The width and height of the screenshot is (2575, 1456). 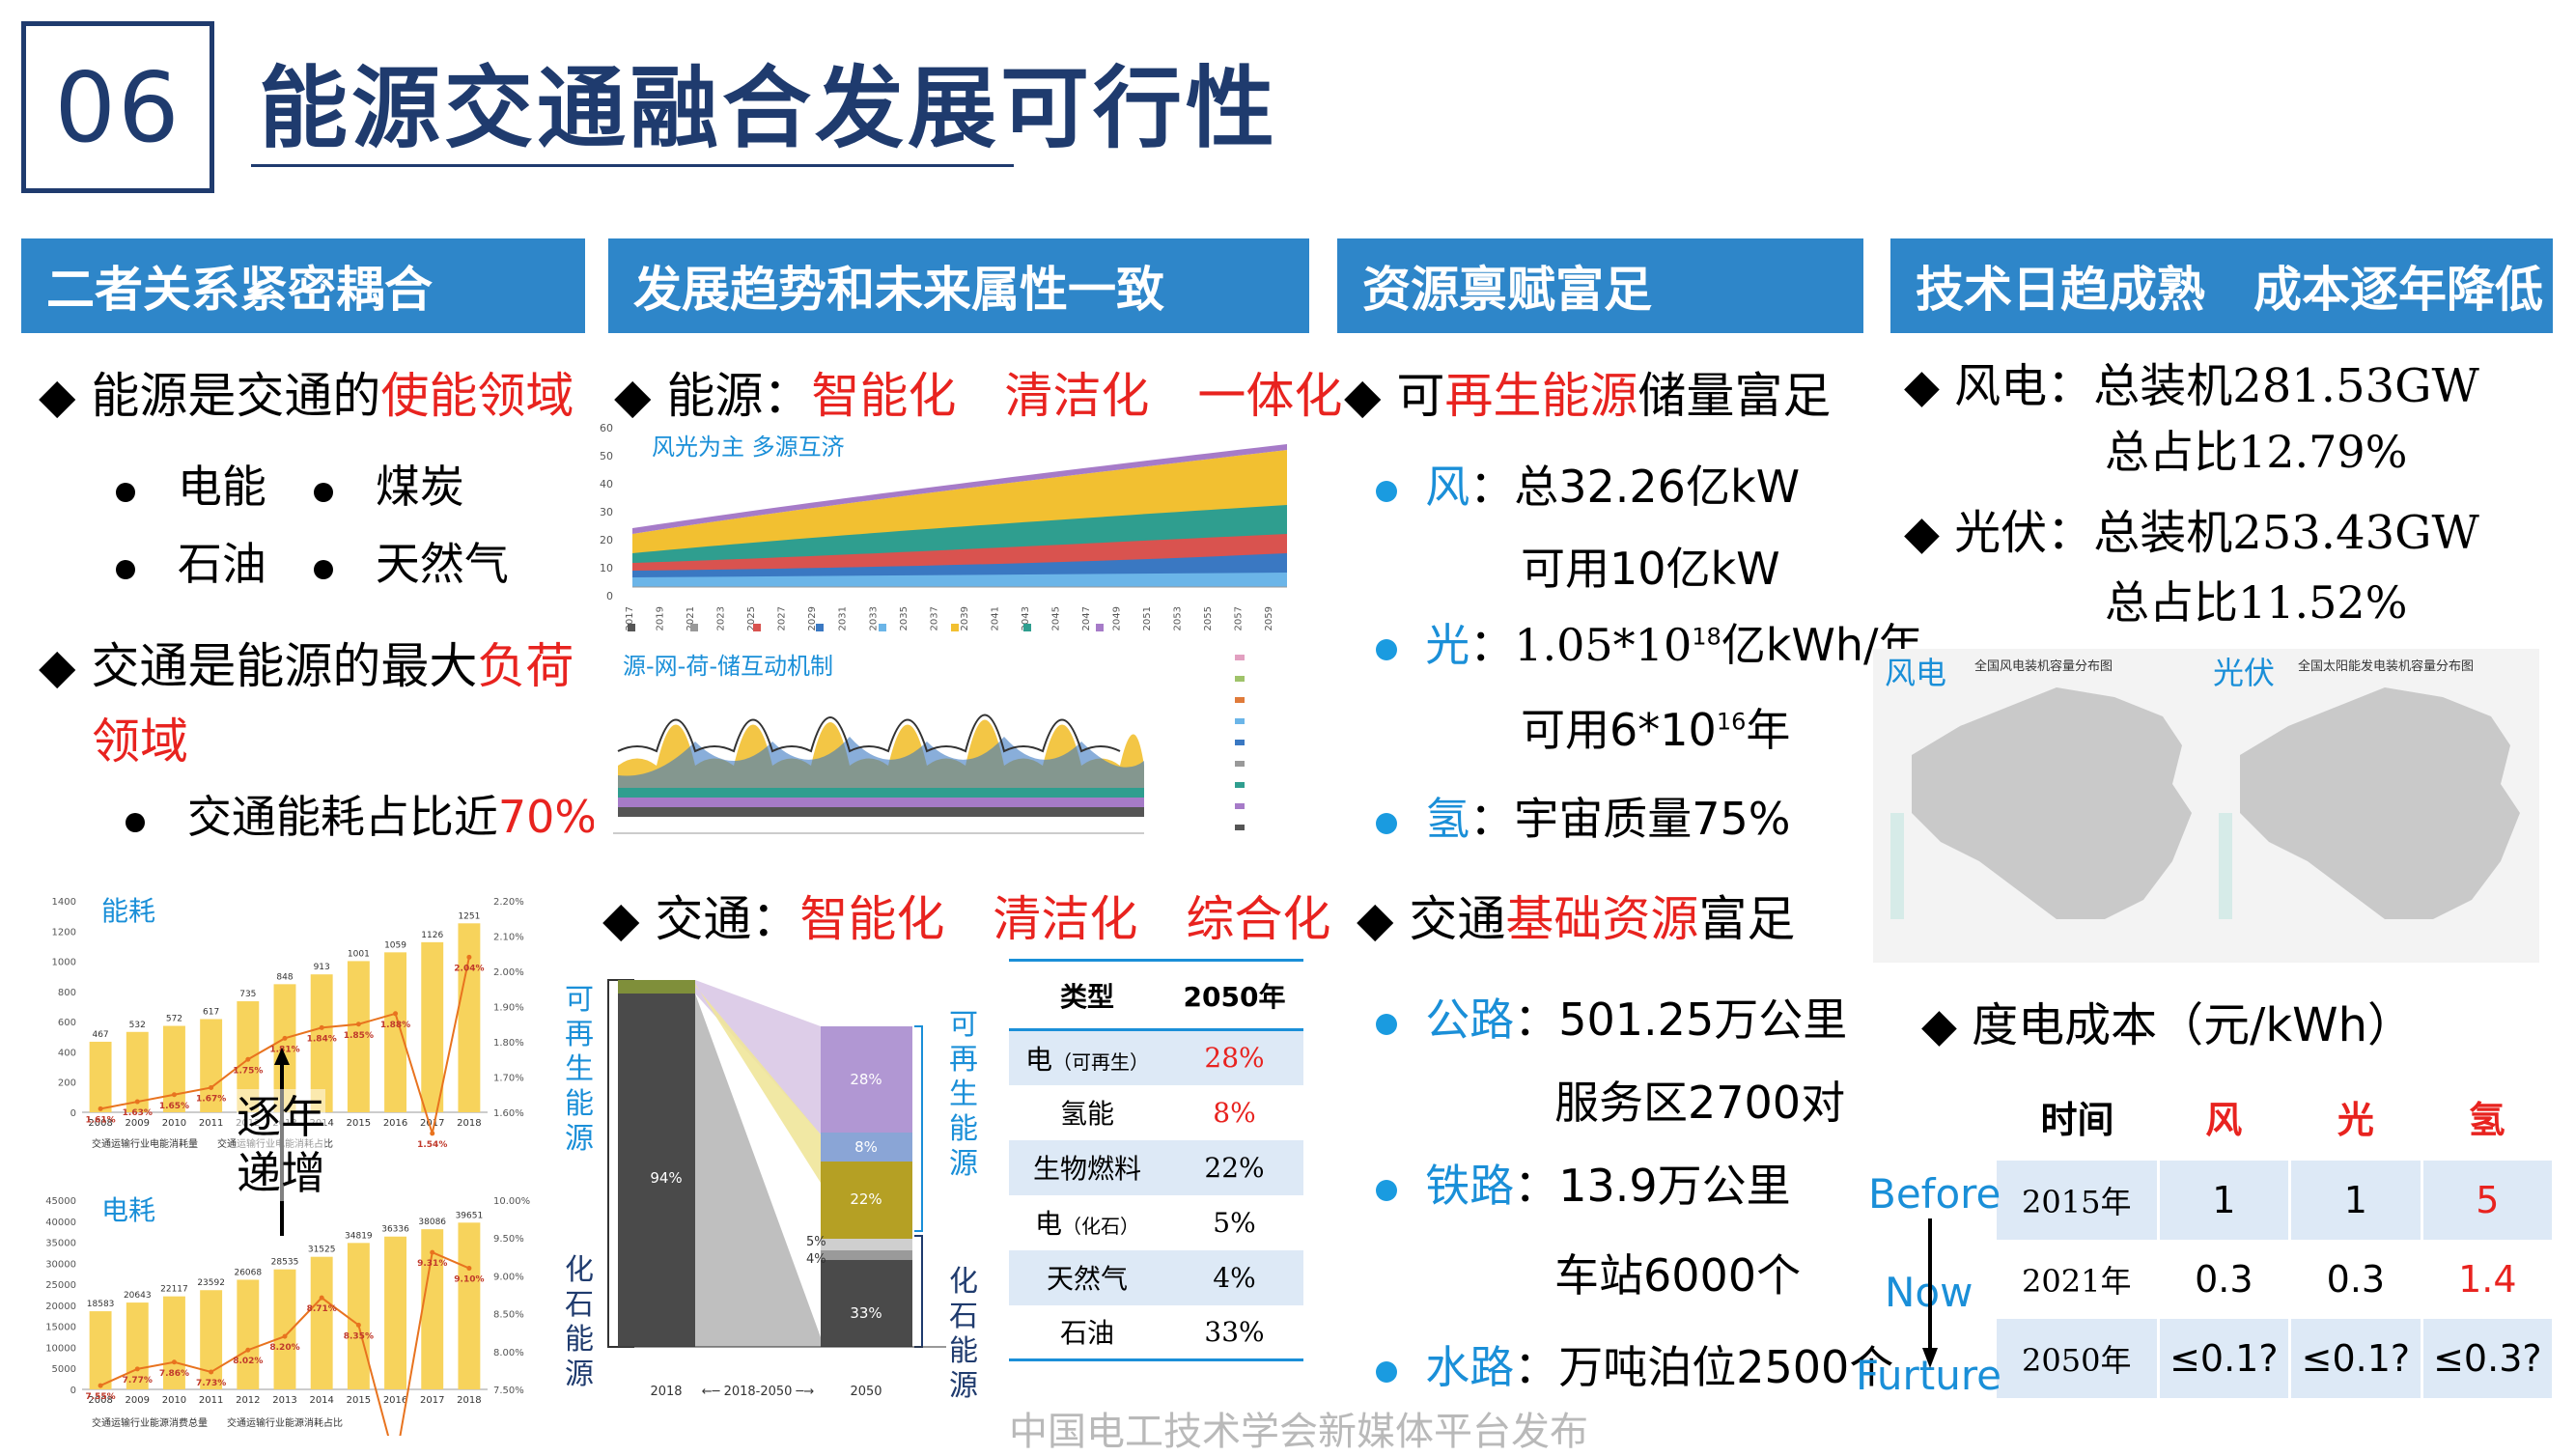 What do you see at coordinates (1086, 1169) in the screenshot?
I see `table-cell: 生物燃料` at bounding box center [1086, 1169].